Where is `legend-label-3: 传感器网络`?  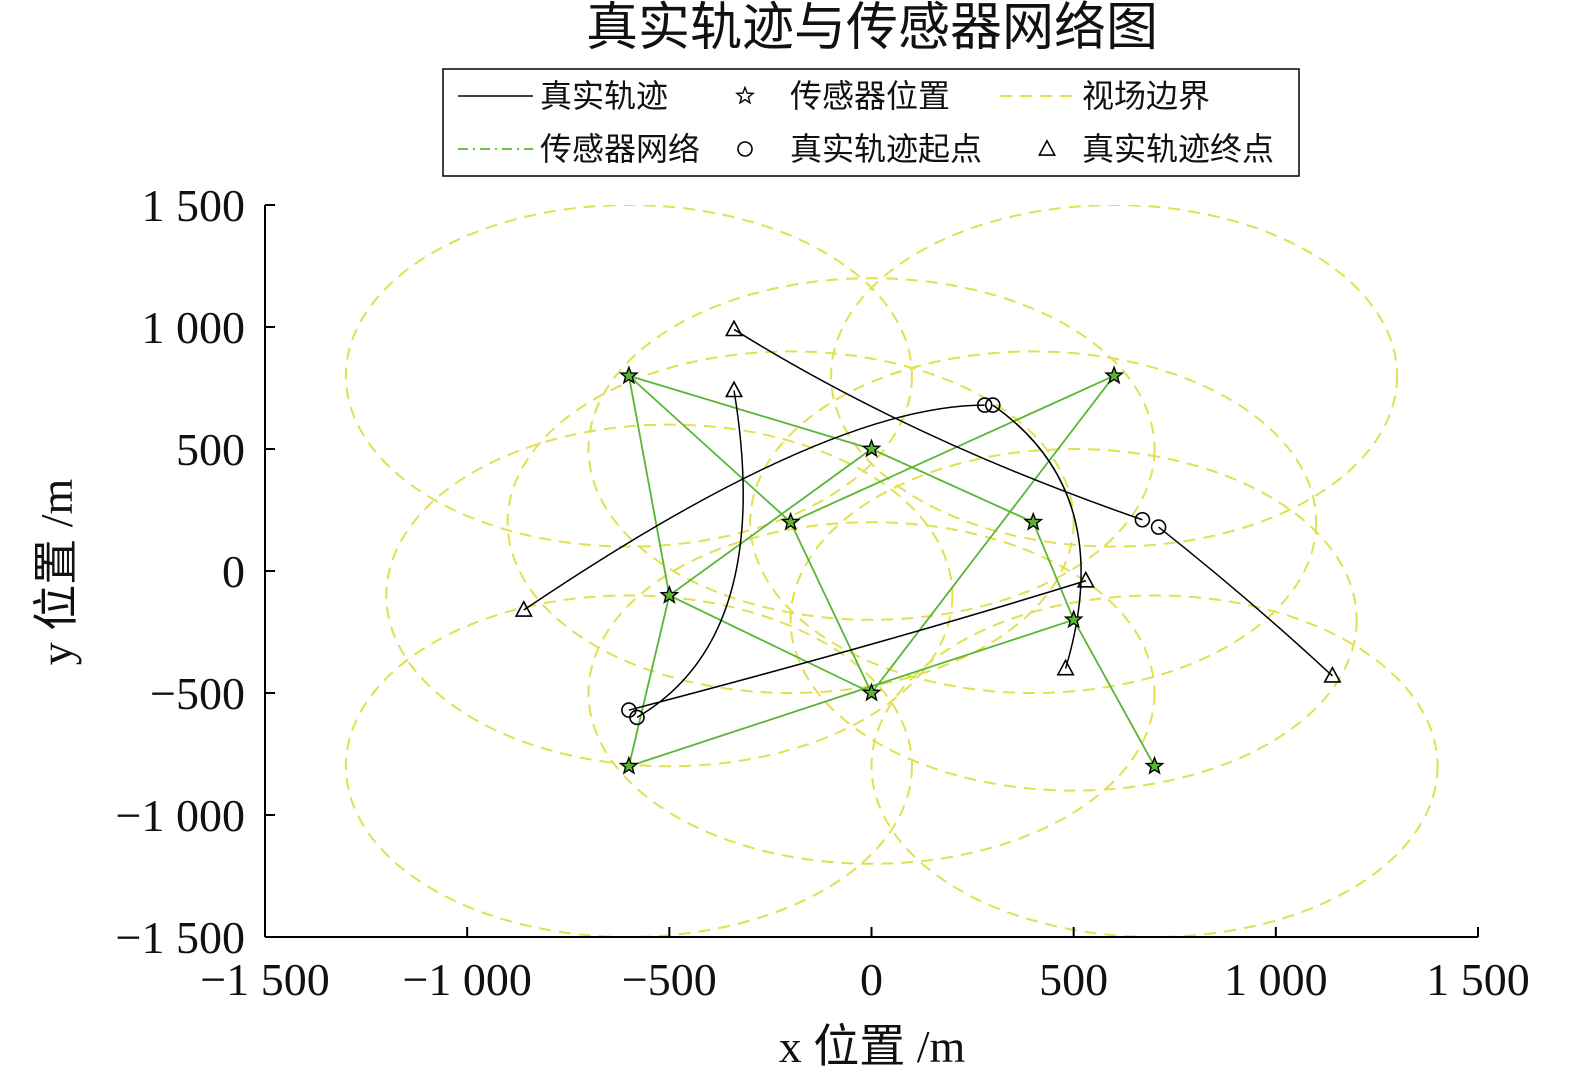
legend-label-3: 传感器网络 is located at coordinates (620, 149).